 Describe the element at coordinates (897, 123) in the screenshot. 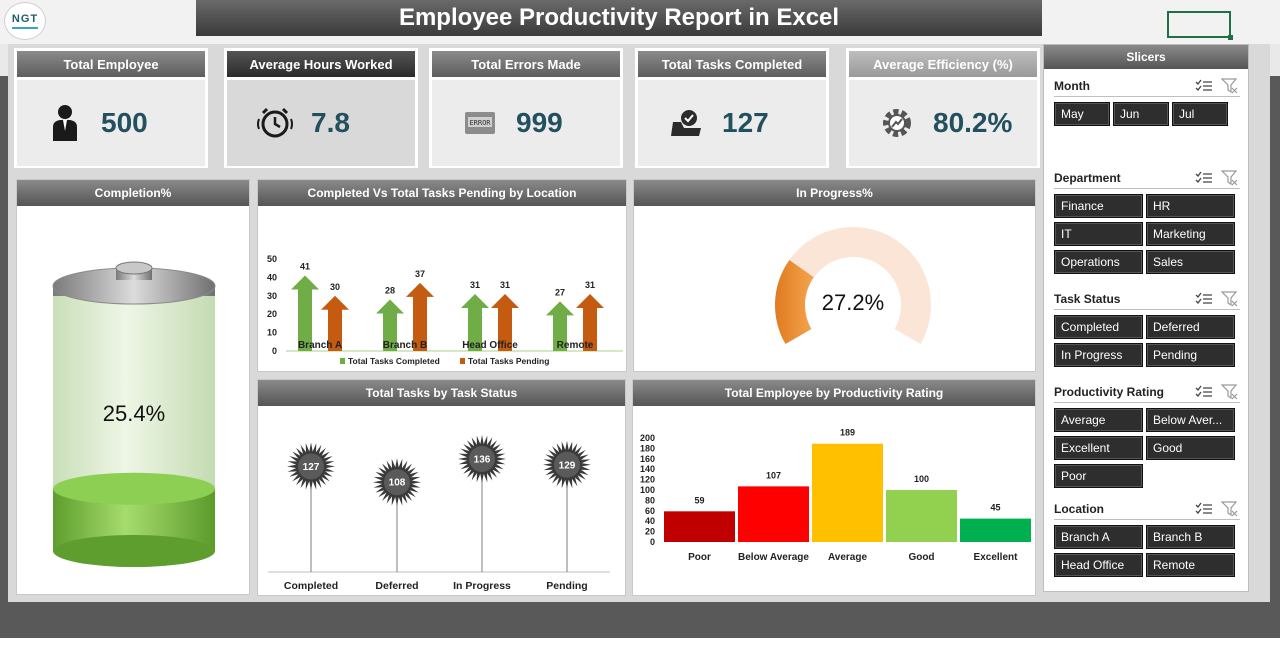

I see `efficiency-gear-icon` at that location.